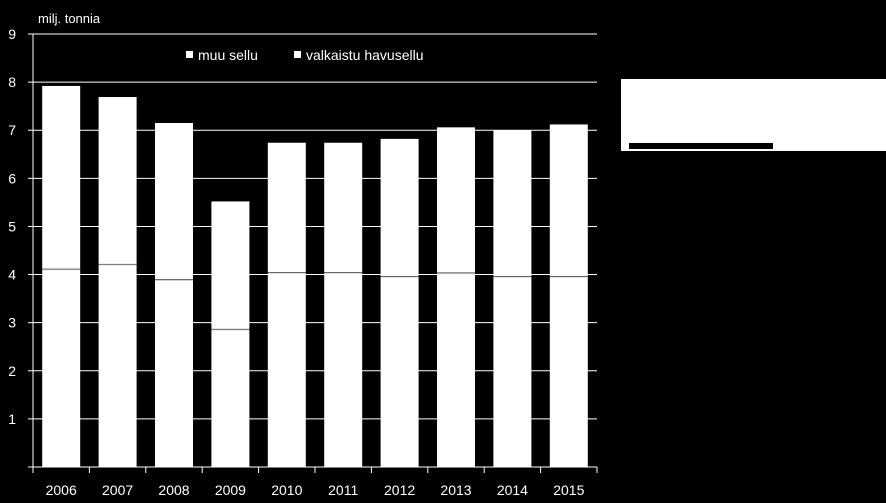  I want to click on y-axis-label: milj. tonnia, so click(69, 18).